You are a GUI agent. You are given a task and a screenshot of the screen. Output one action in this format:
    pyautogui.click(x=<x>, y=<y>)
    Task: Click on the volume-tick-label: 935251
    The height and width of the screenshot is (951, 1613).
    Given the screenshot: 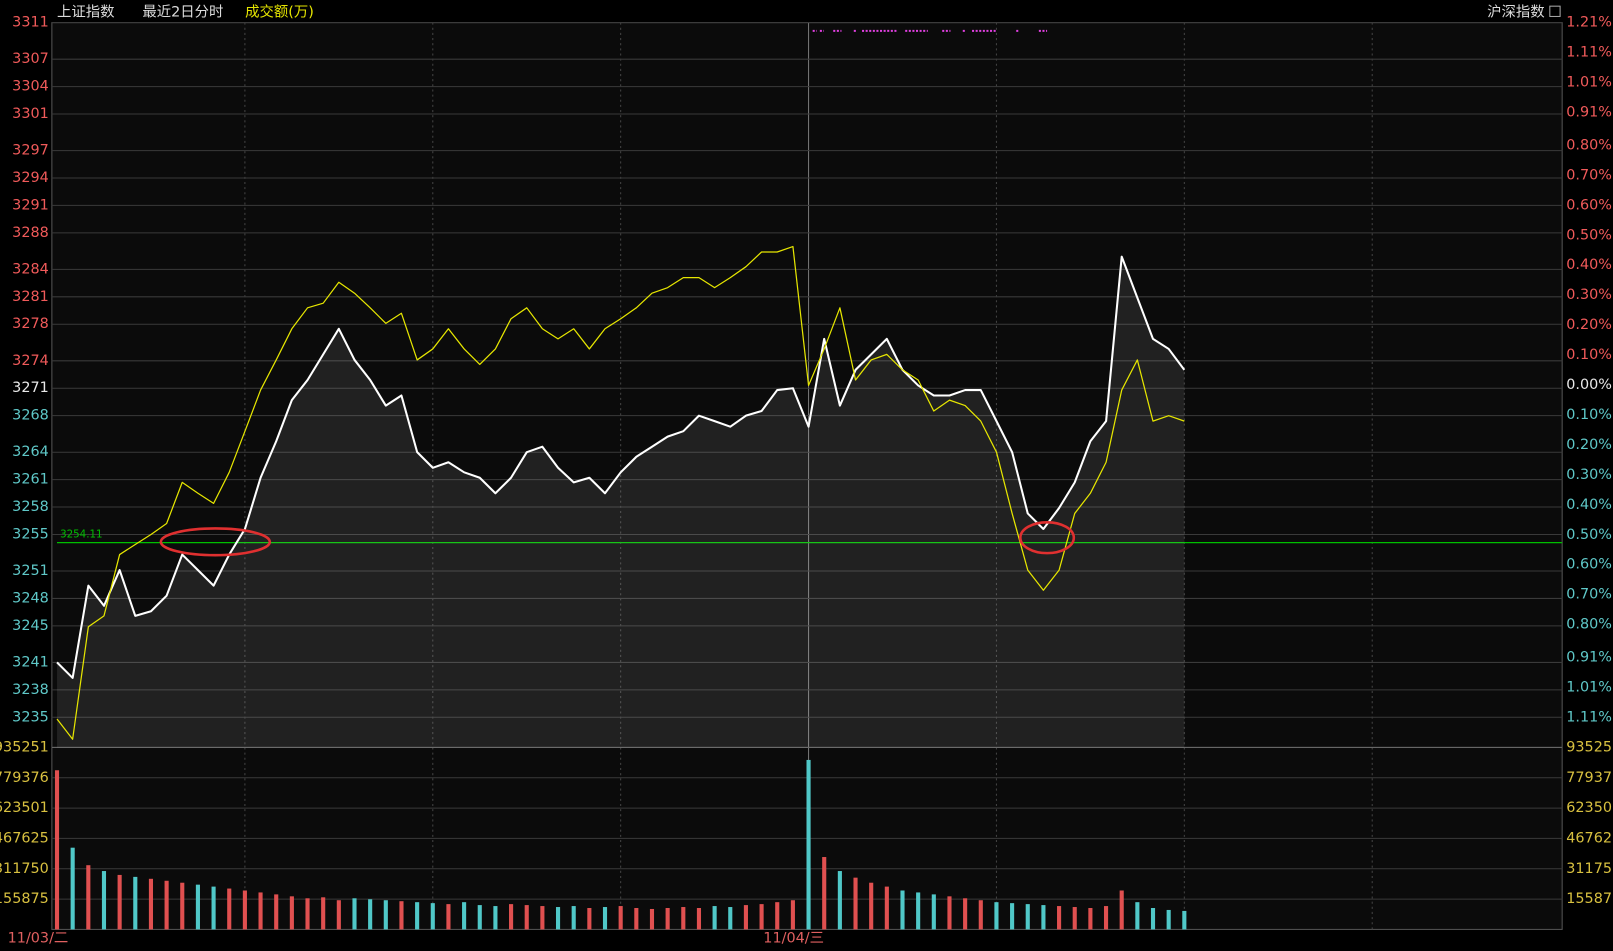 What is the action you would take?
    pyautogui.click(x=24, y=747)
    